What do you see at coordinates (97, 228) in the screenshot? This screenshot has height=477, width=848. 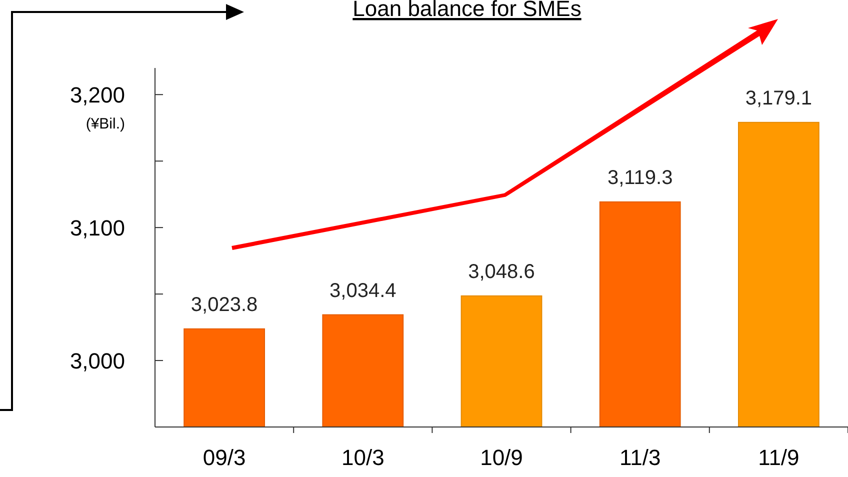 I see `y-tick-label: 3,100` at bounding box center [97, 228].